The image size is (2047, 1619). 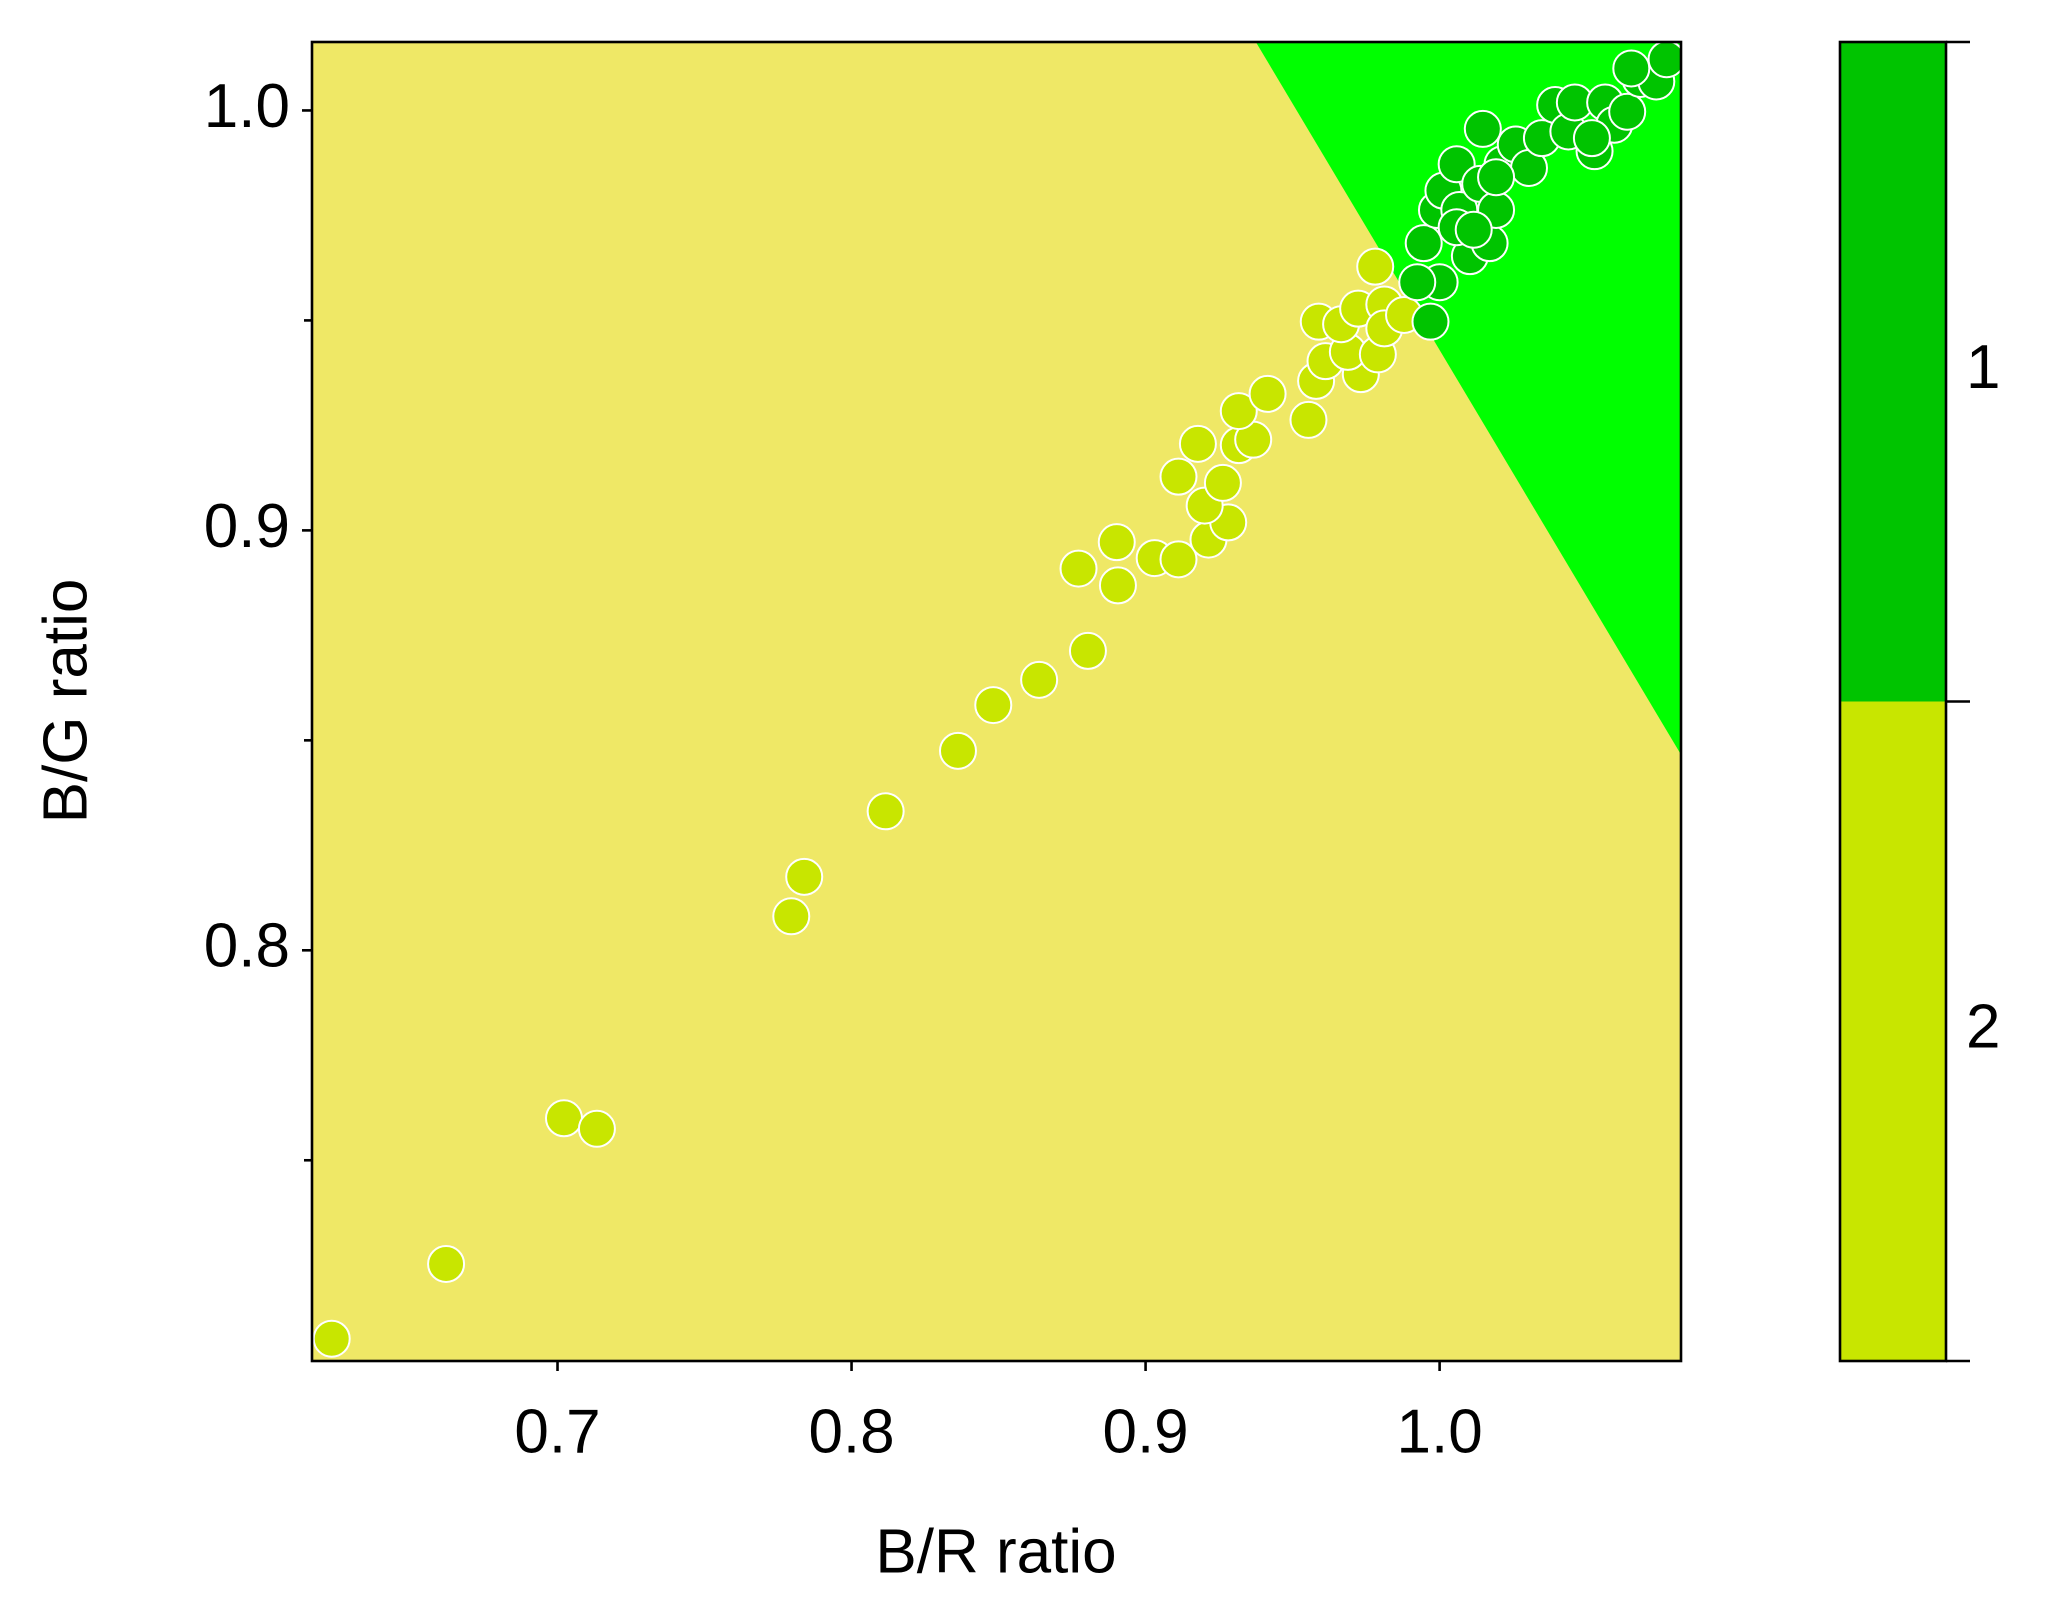 What do you see at coordinates (557, 1431) in the screenshot?
I see `x-tick-label: 0.7` at bounding box center [557, 1431].